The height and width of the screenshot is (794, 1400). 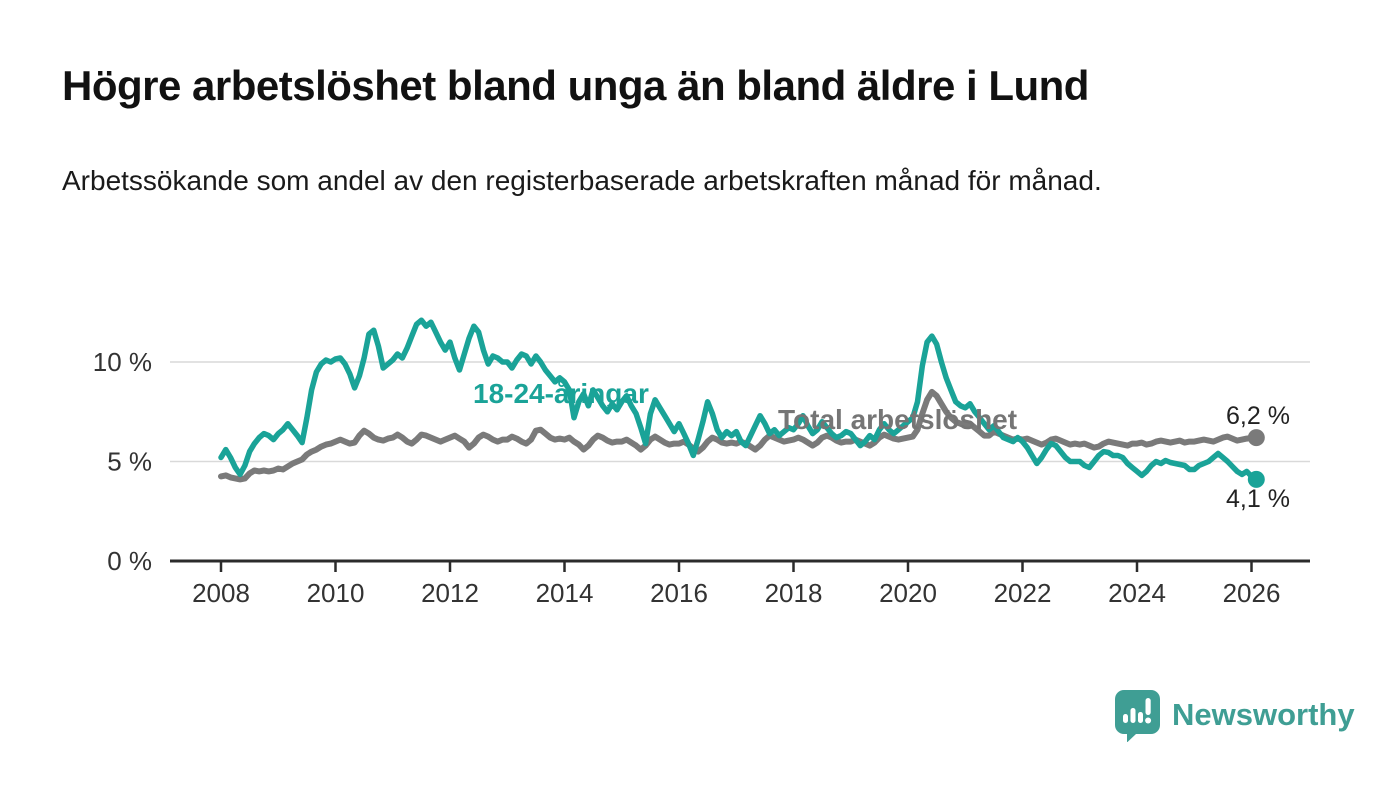 What do you see at coordinates (1258, 499) in the screenshot?
I see `end-value-label-young: 4,1 %` at bounding box center [1258, 499].